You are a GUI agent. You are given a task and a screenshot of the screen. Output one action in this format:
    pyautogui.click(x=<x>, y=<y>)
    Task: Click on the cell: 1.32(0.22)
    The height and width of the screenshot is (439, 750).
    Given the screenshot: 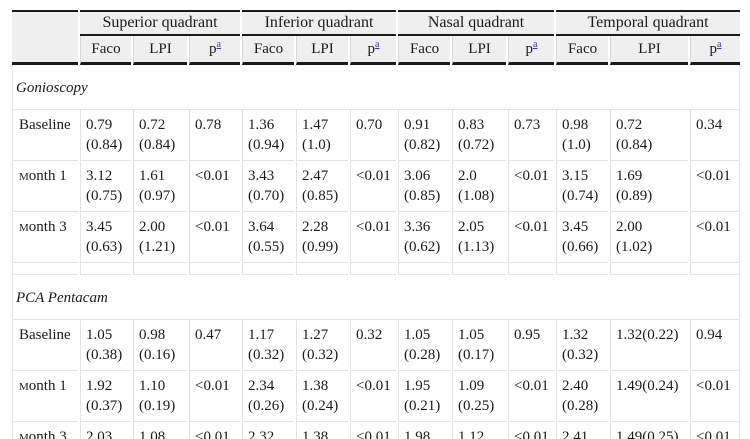 What is the action you would take?
    pyautogui.click(x=649, y=345)
    